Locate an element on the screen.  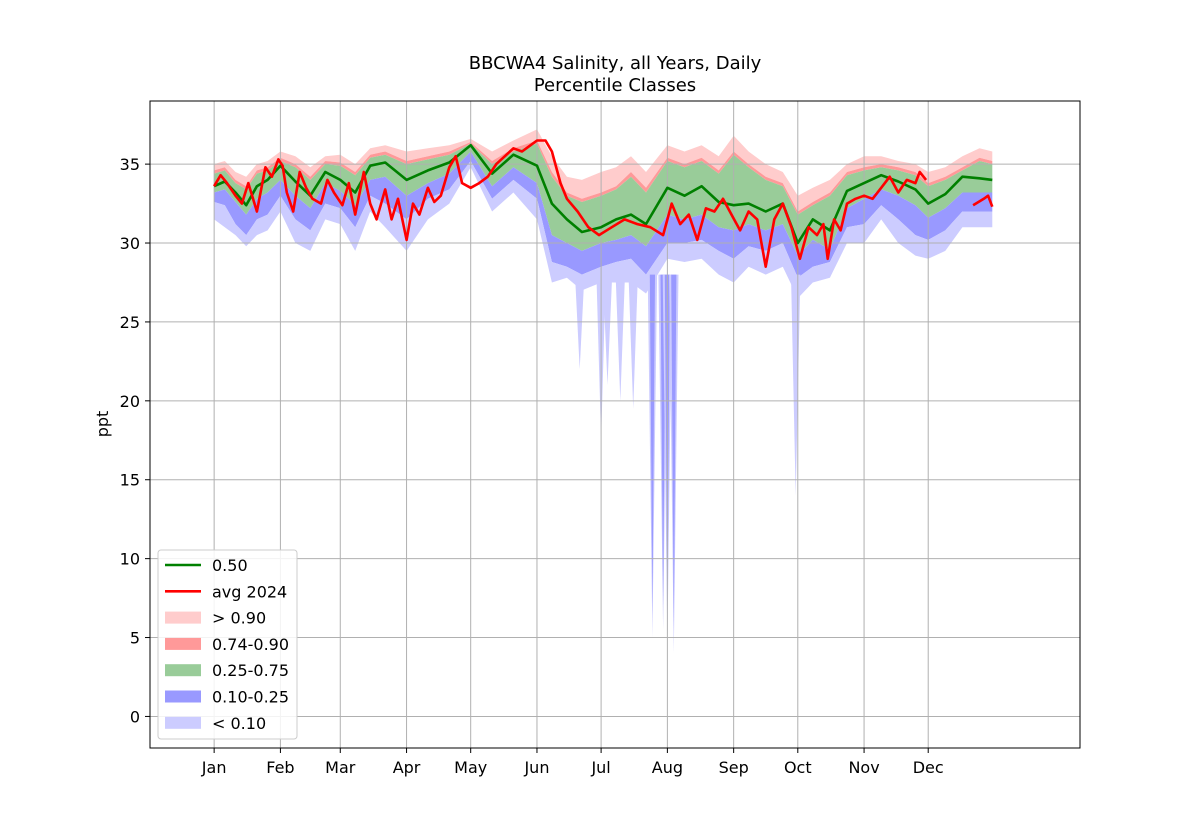
y-axis-label: ppt is located at coordinates (102, 424).